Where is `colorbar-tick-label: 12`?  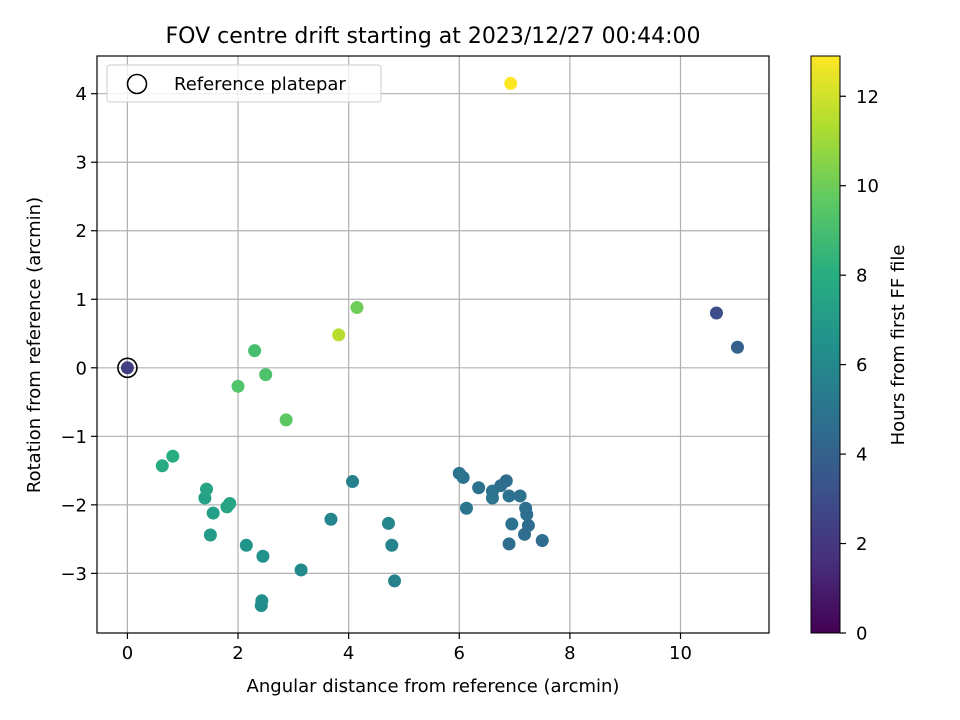
colorbar-tick-label: 12 is located at coordinates (867, 97).